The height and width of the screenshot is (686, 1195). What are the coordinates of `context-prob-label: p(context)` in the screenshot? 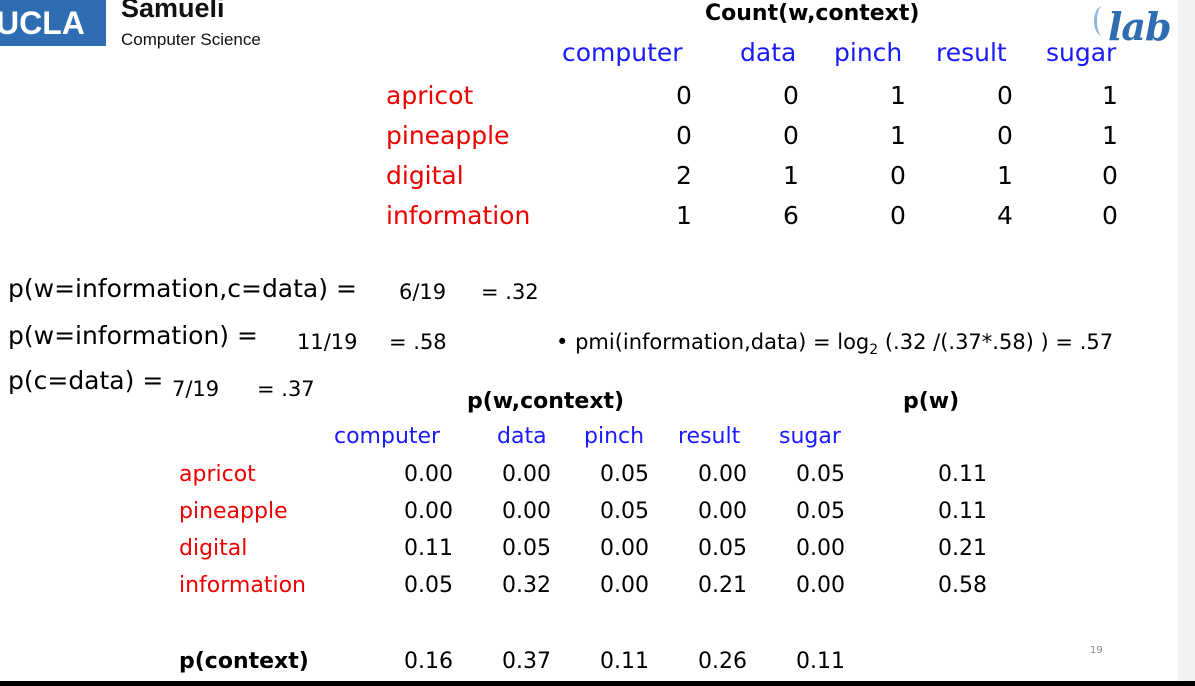 It's located at (244, 661).